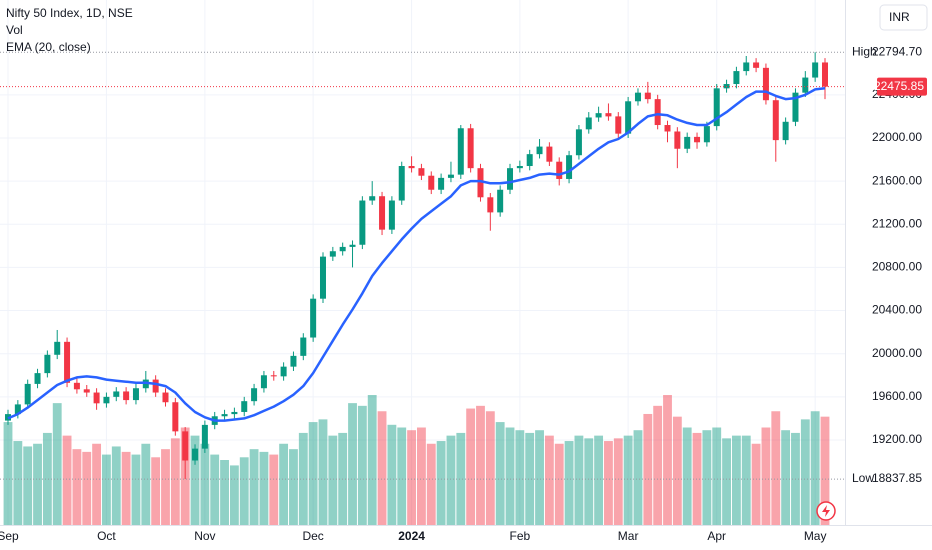 The height and width of the screenshot is (550, 932). What do you see at coordinates (48, 47) in the screenshot?
I see `ema-legend: EMA (20, close)` at bounding box center [48, 47].